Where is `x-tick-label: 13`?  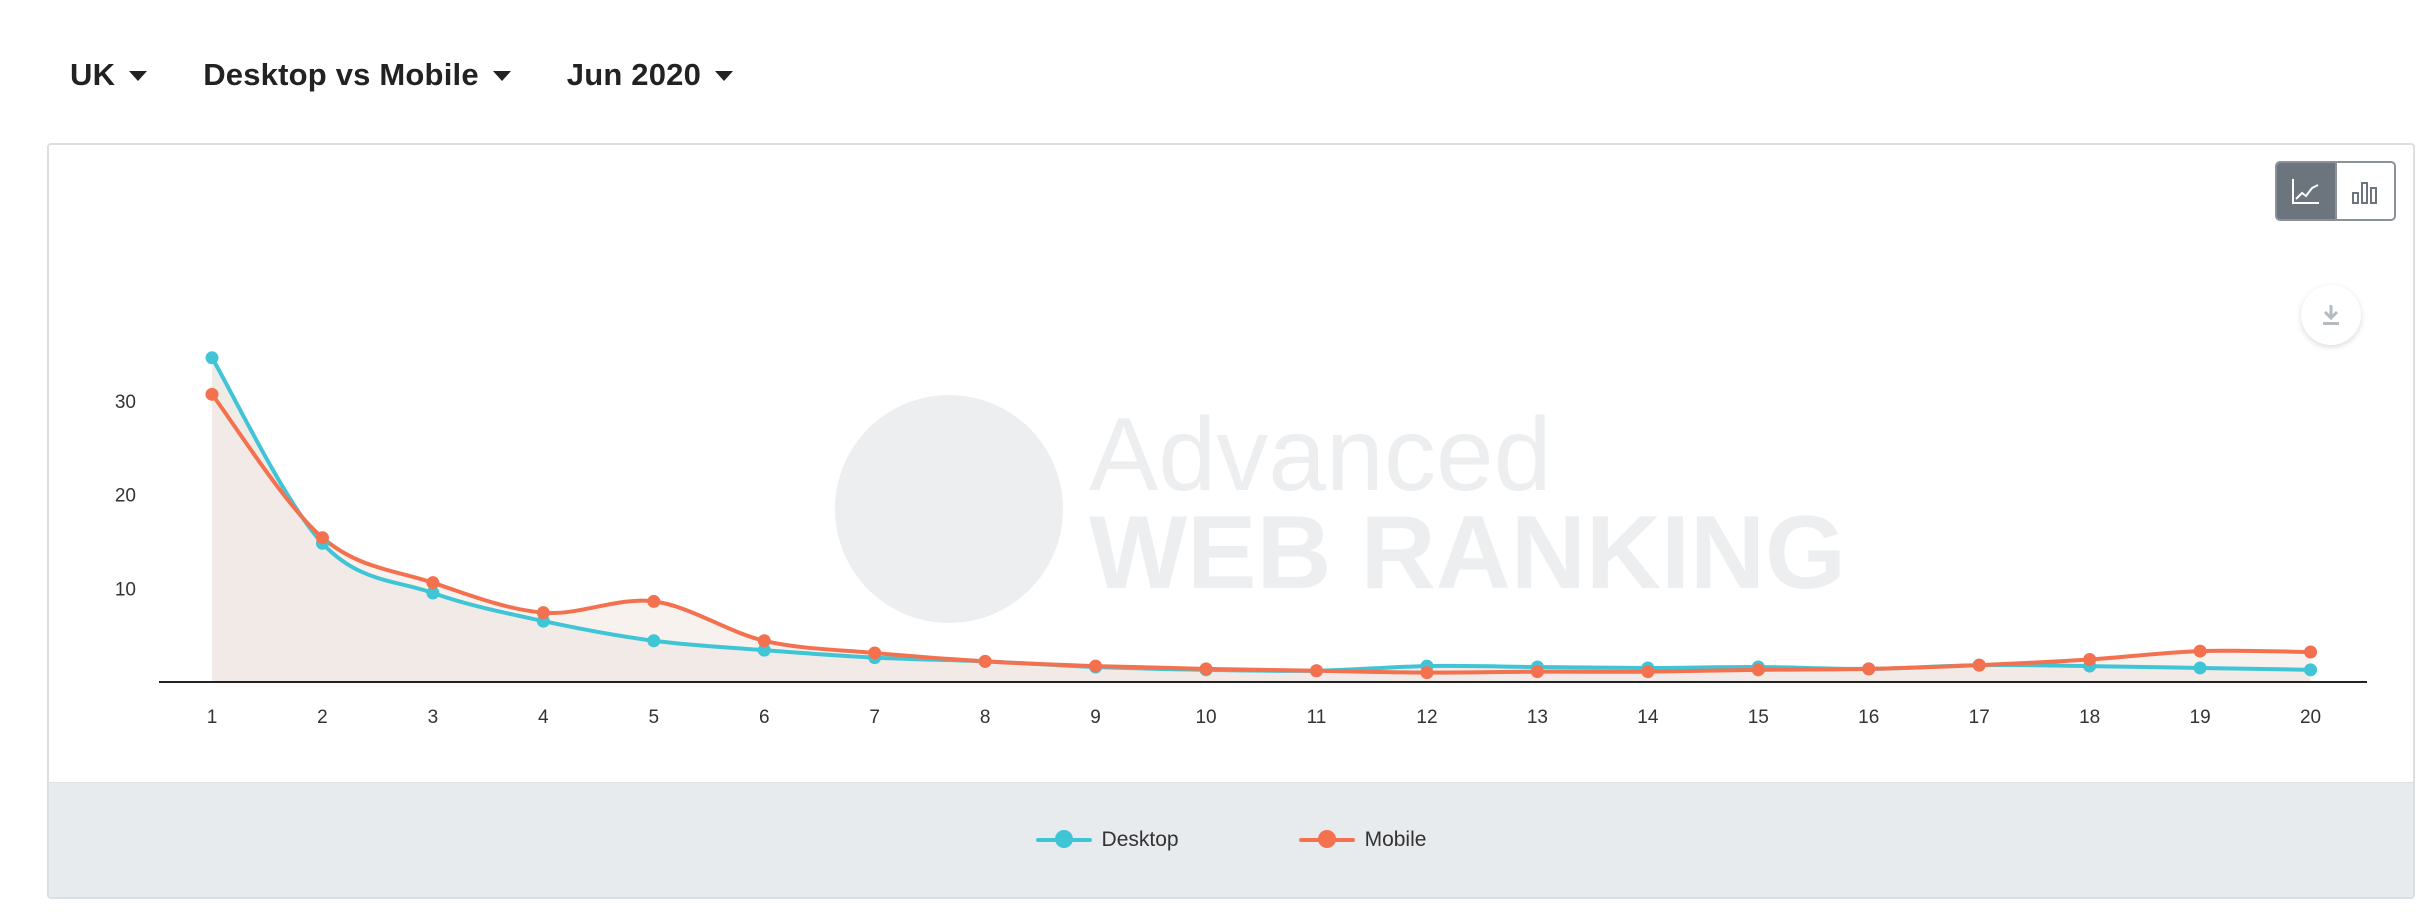 x-tick-label: 13 is located at coordinates (1537, 717).